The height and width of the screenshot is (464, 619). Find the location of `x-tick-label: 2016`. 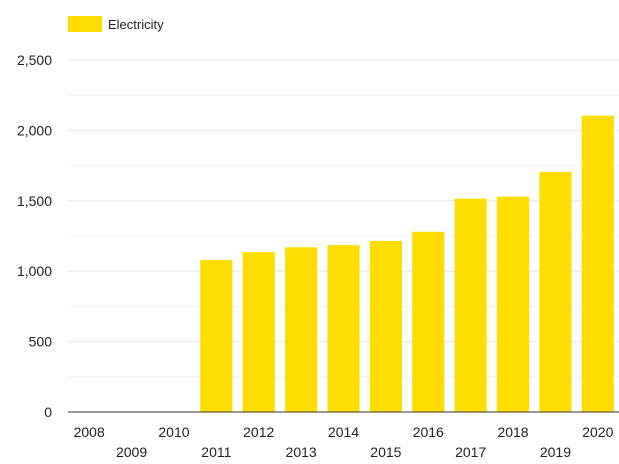

x-tick-label: 2016 is located at coordinates (428, 432).